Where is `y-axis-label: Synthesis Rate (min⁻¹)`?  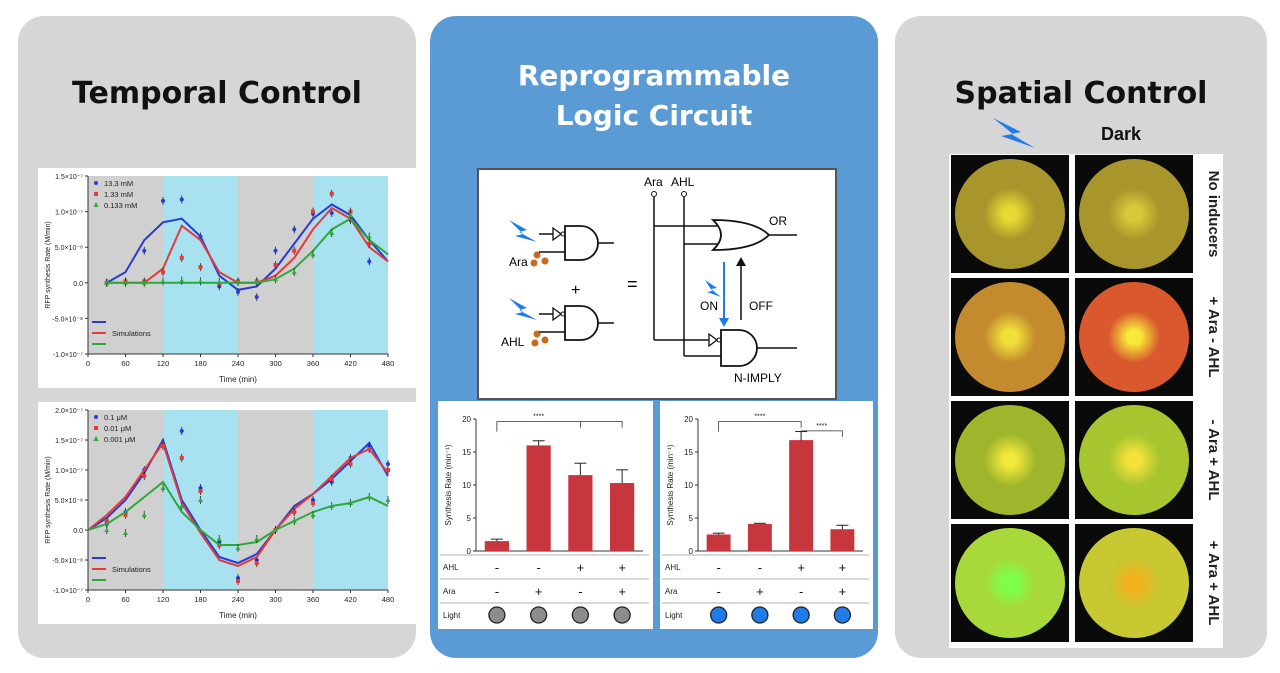
y-axis-label: Synthesis Rate (min⁻¹) is located at coordinates (670, 484).